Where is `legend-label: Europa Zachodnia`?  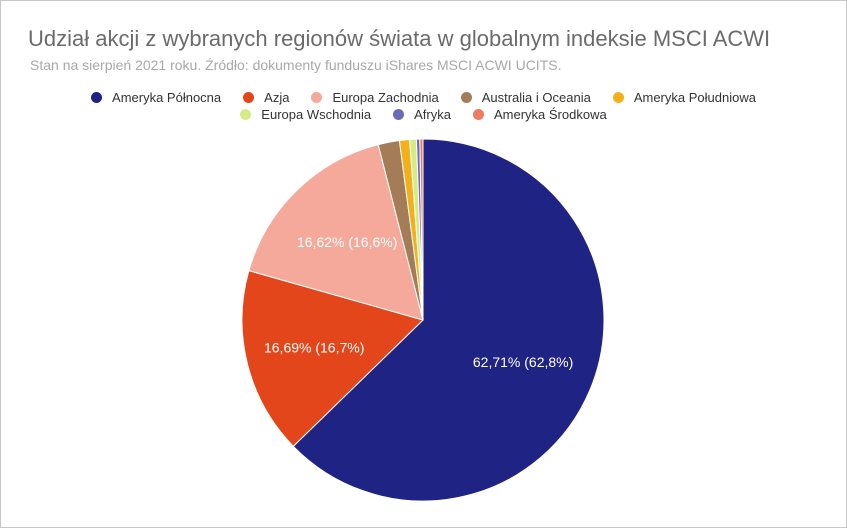 legend-label: Europa Zachodnia is located at coordinates (385, 97).